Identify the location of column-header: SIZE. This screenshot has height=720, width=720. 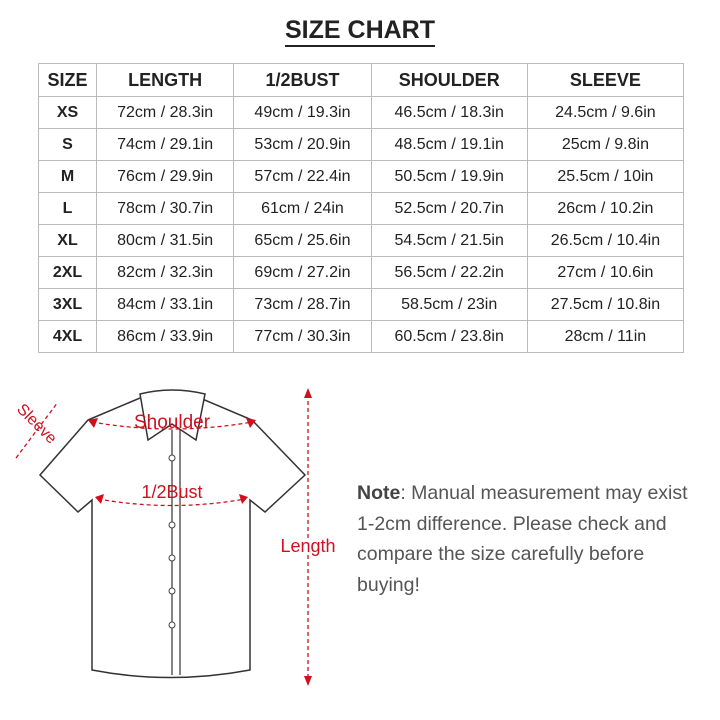
(67, 80).